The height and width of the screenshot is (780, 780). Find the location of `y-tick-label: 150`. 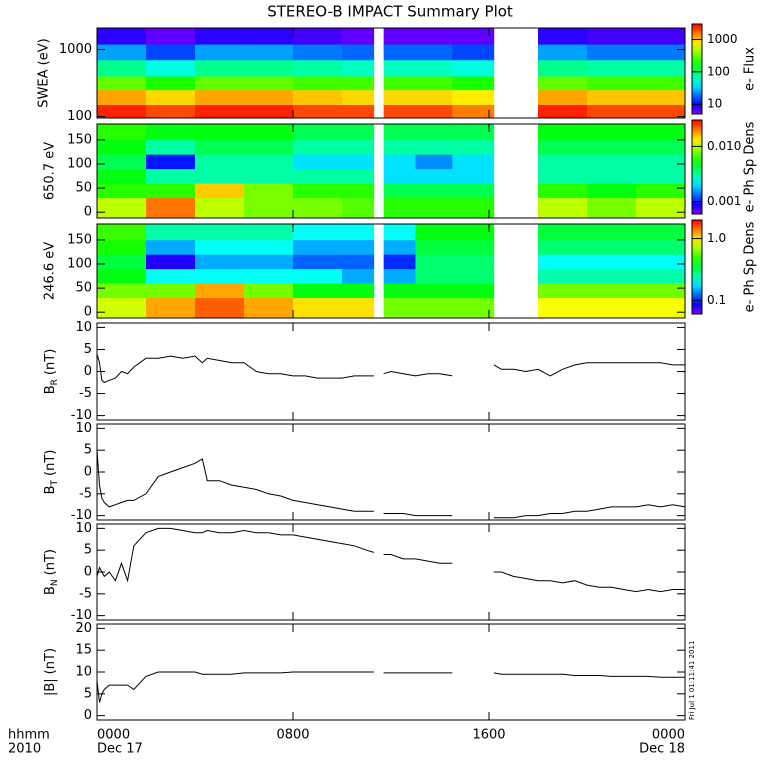

y-tick-label: 150 is located at coordinates (79, 239).